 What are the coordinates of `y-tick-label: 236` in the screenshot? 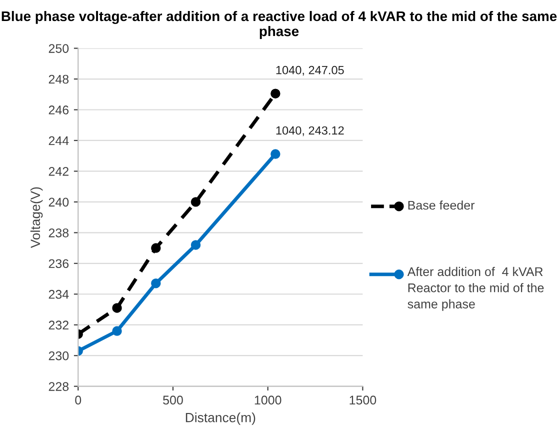 It's located at (58, 263).